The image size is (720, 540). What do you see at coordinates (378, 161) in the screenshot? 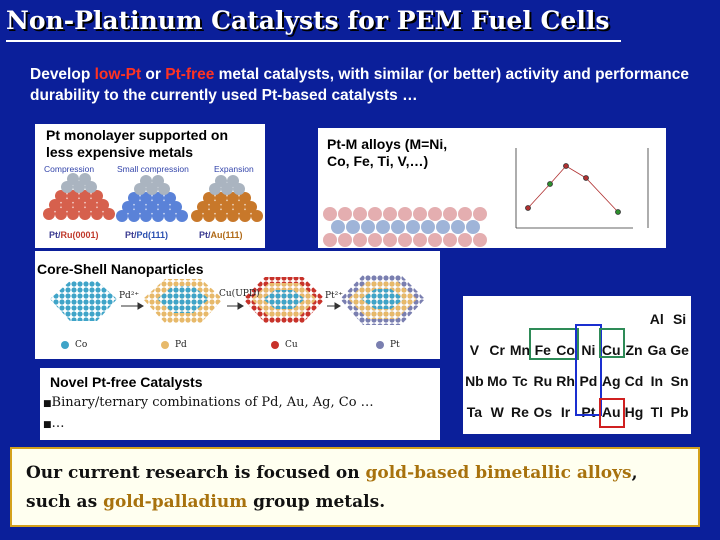
I see `alloys-title-line2: Co, Fe, Ti, V,…)` at bounding box center [378, 161].